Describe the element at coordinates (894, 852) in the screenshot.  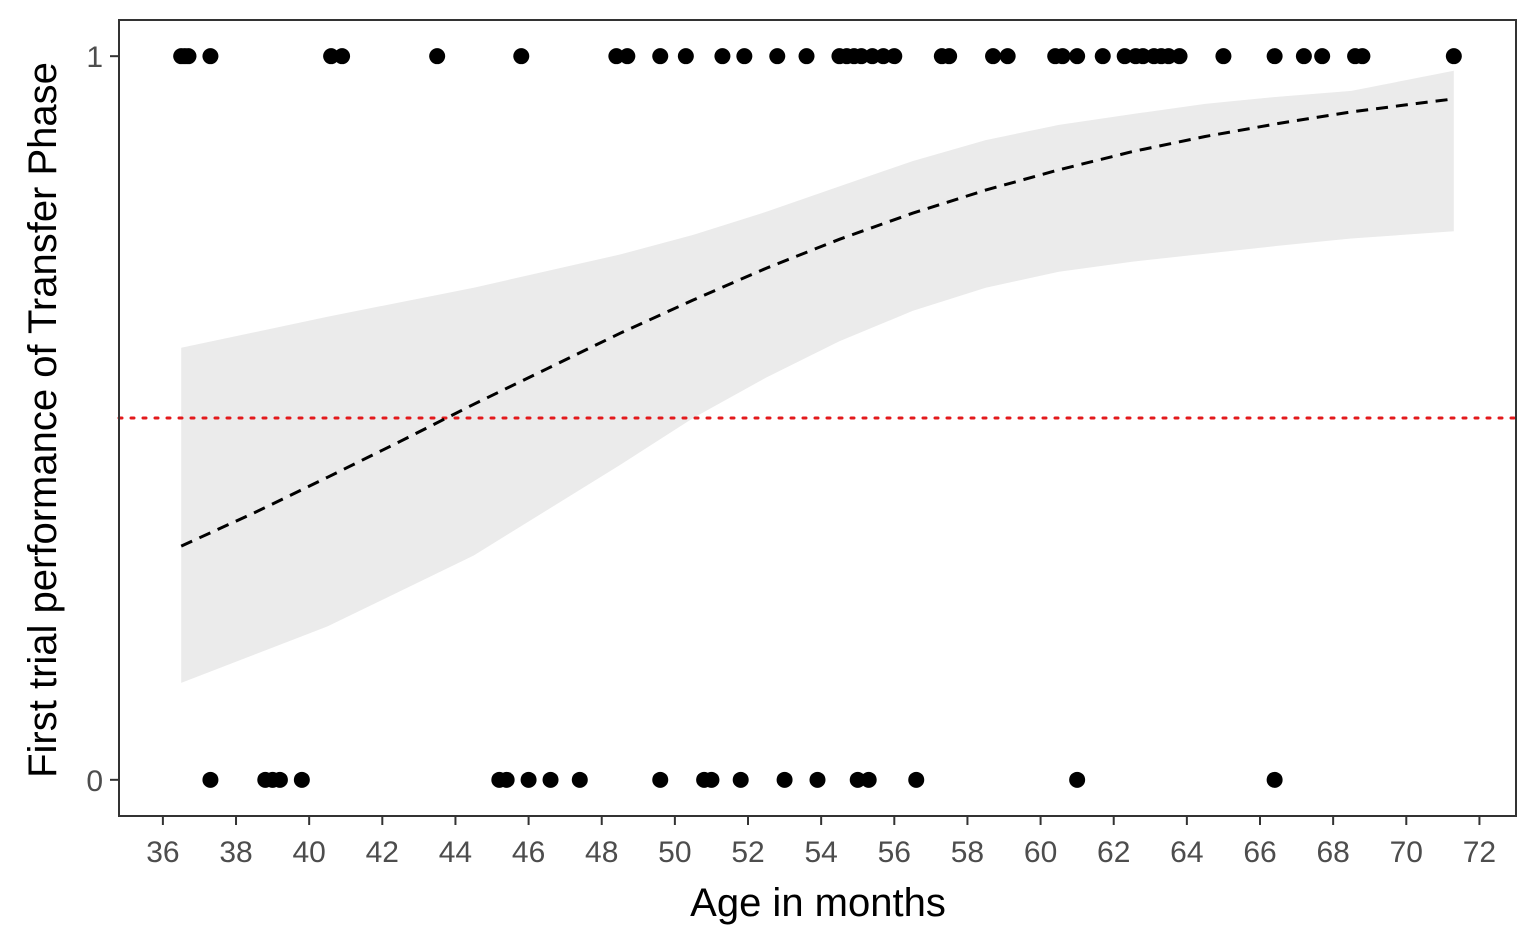
I see `x-tick-label: 56` at that location.